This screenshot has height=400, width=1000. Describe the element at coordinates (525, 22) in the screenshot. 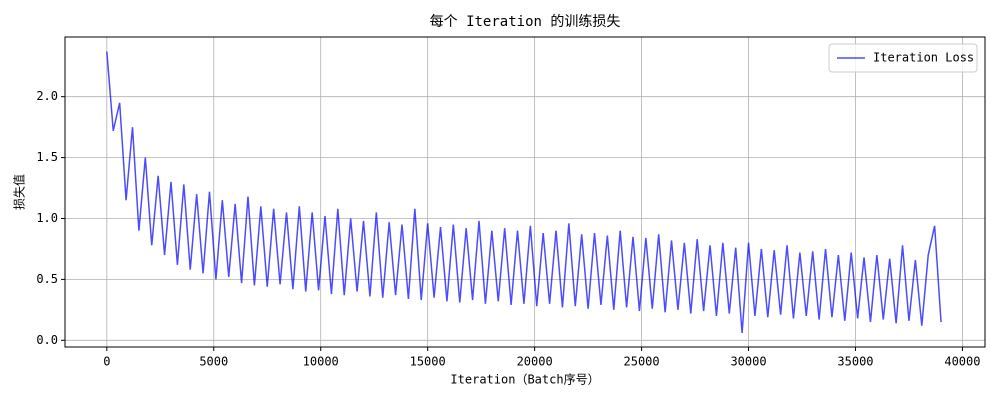

I see `chart-title: 每个 Iteration 的训练损失` at that location.